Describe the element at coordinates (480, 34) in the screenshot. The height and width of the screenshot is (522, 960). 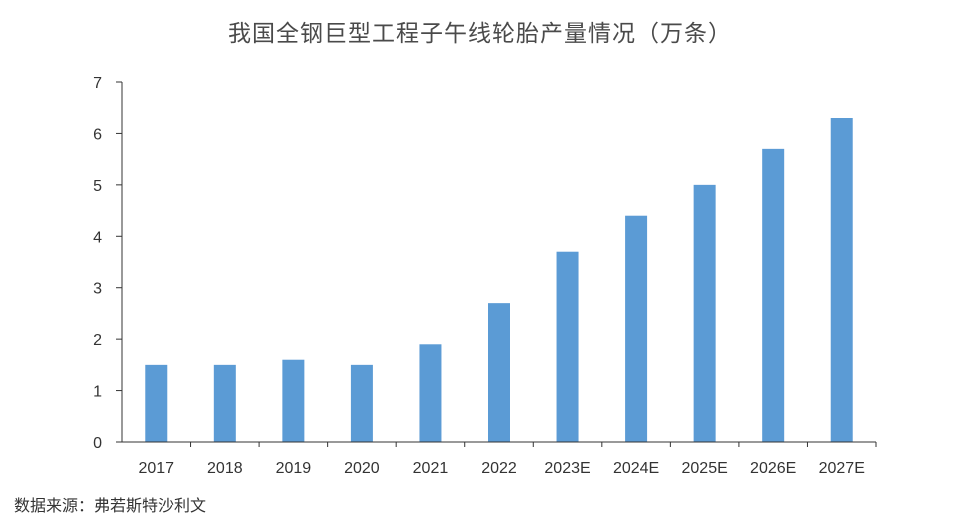
I see `chart-title: 我国全钢巨型工程子午线轮胎产量情况（万条）` at that location.